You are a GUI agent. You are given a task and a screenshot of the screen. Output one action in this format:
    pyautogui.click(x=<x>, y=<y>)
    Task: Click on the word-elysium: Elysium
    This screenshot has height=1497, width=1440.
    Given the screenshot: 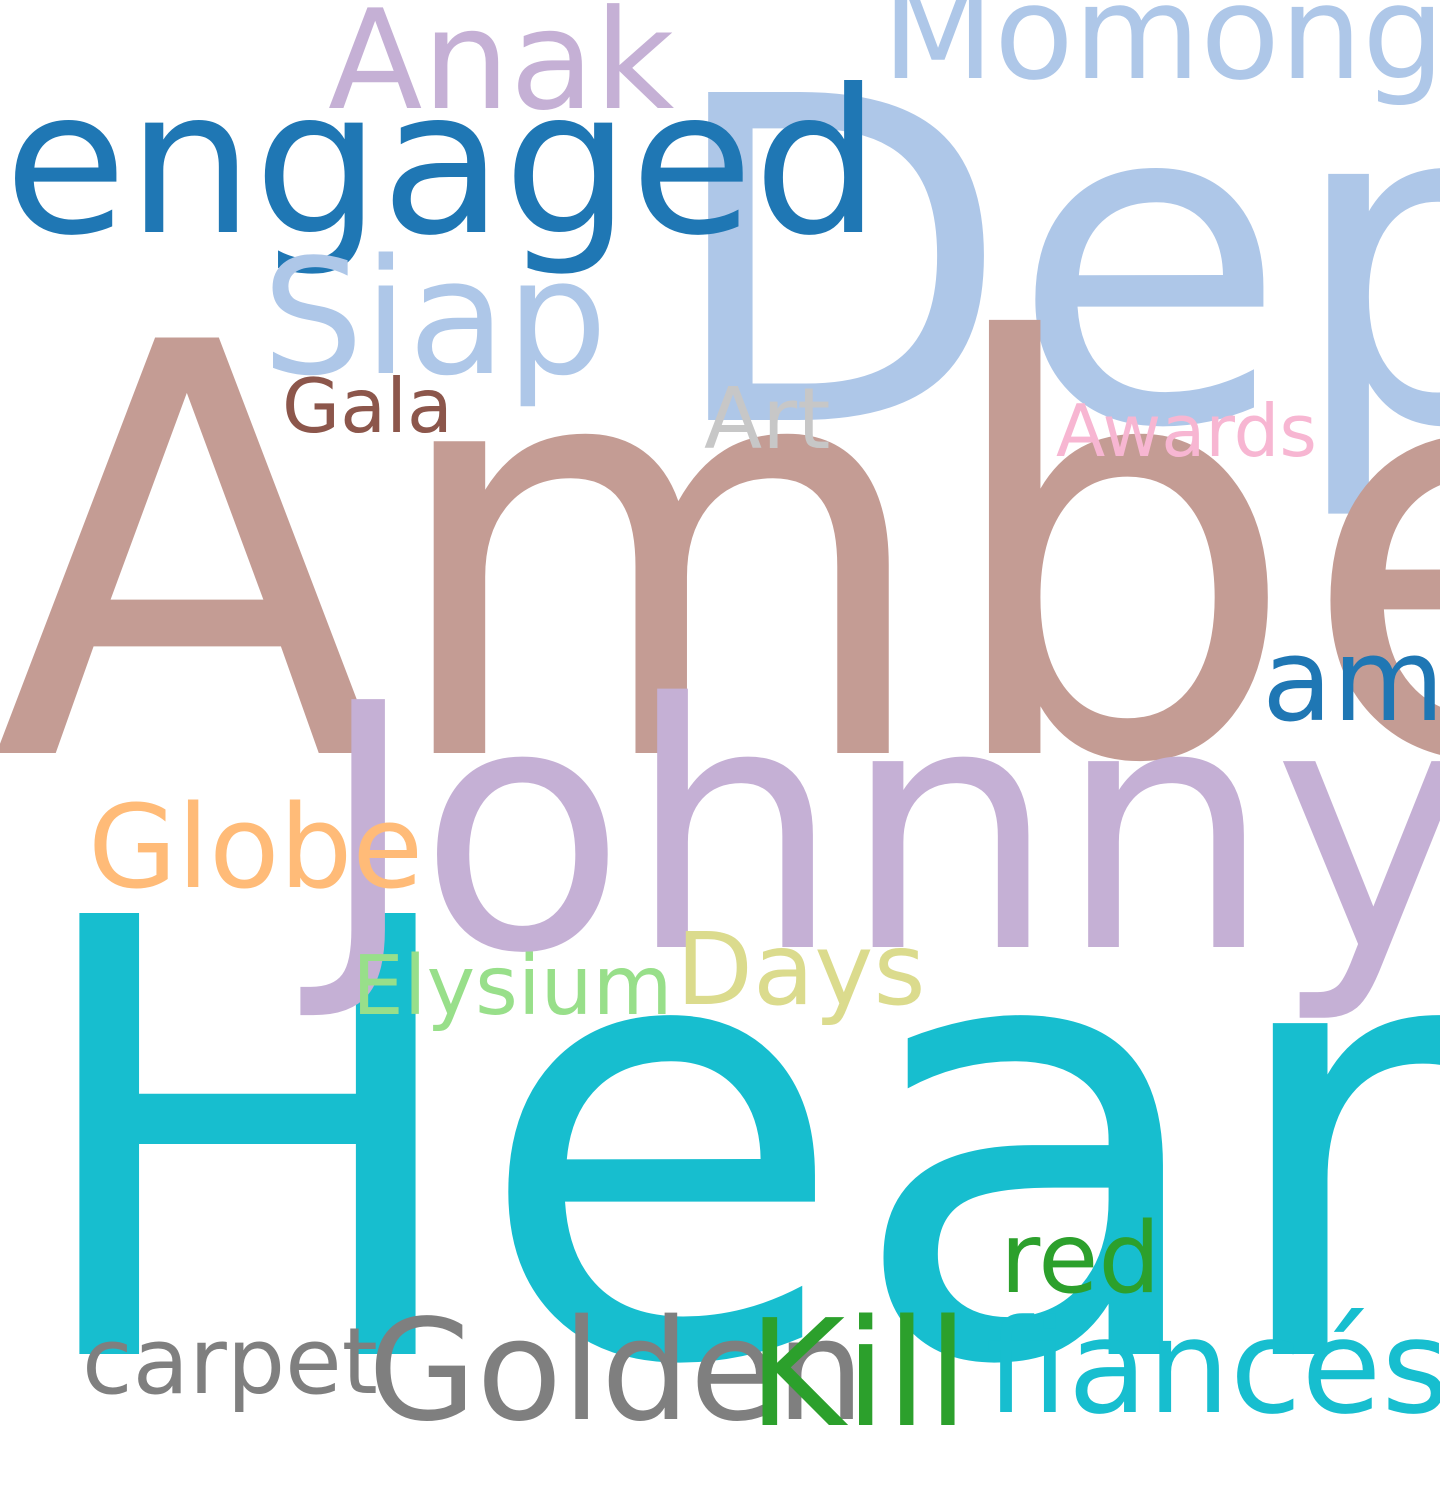 What is the action you would take?
    pyautogui.click(x=512, y=986)
    